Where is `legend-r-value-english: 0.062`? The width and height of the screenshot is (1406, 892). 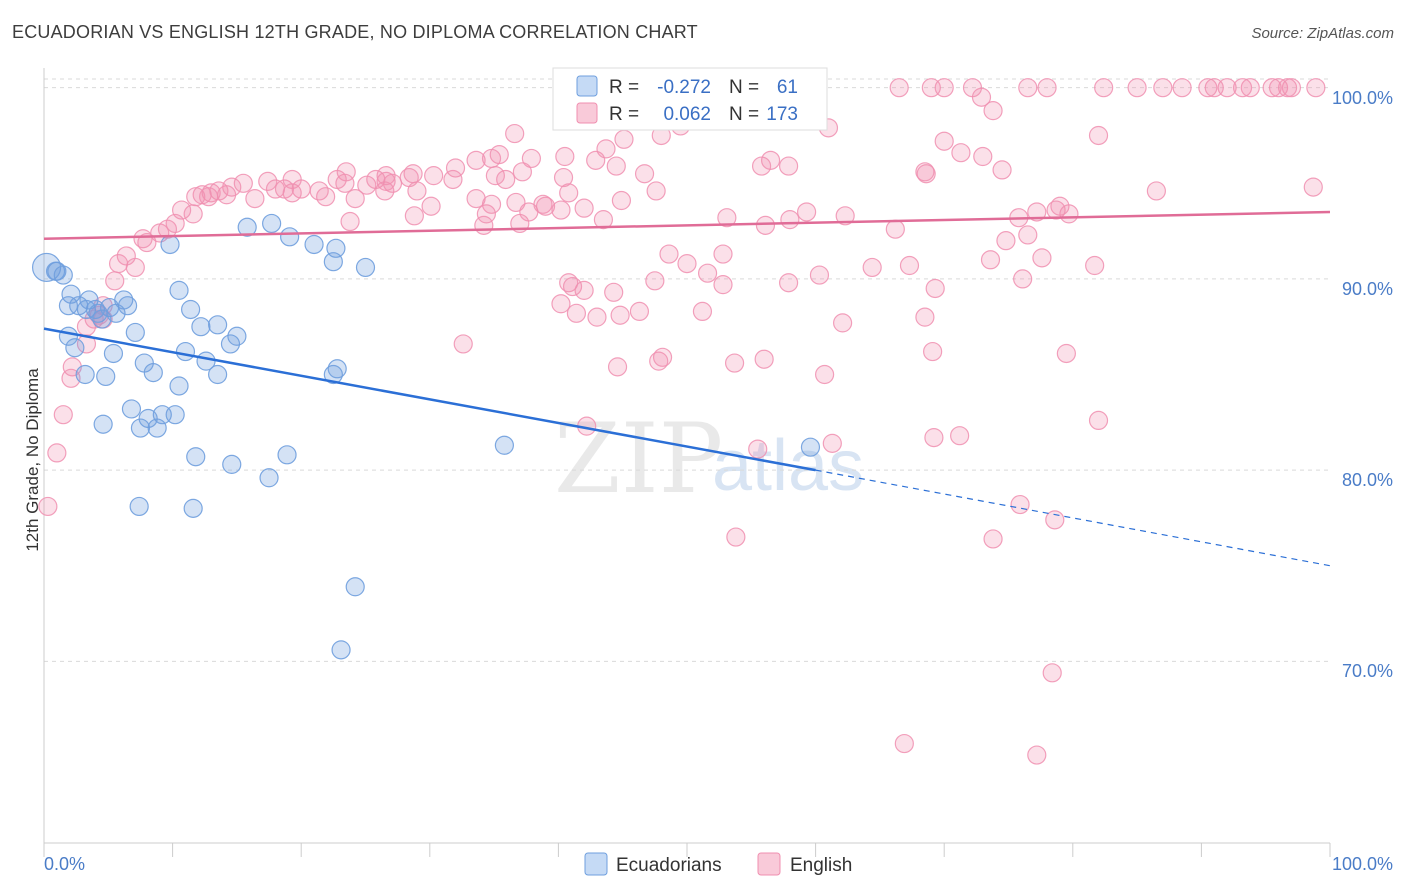 legend-r-value-english: 0.062 is located at coordinates (687, 114).